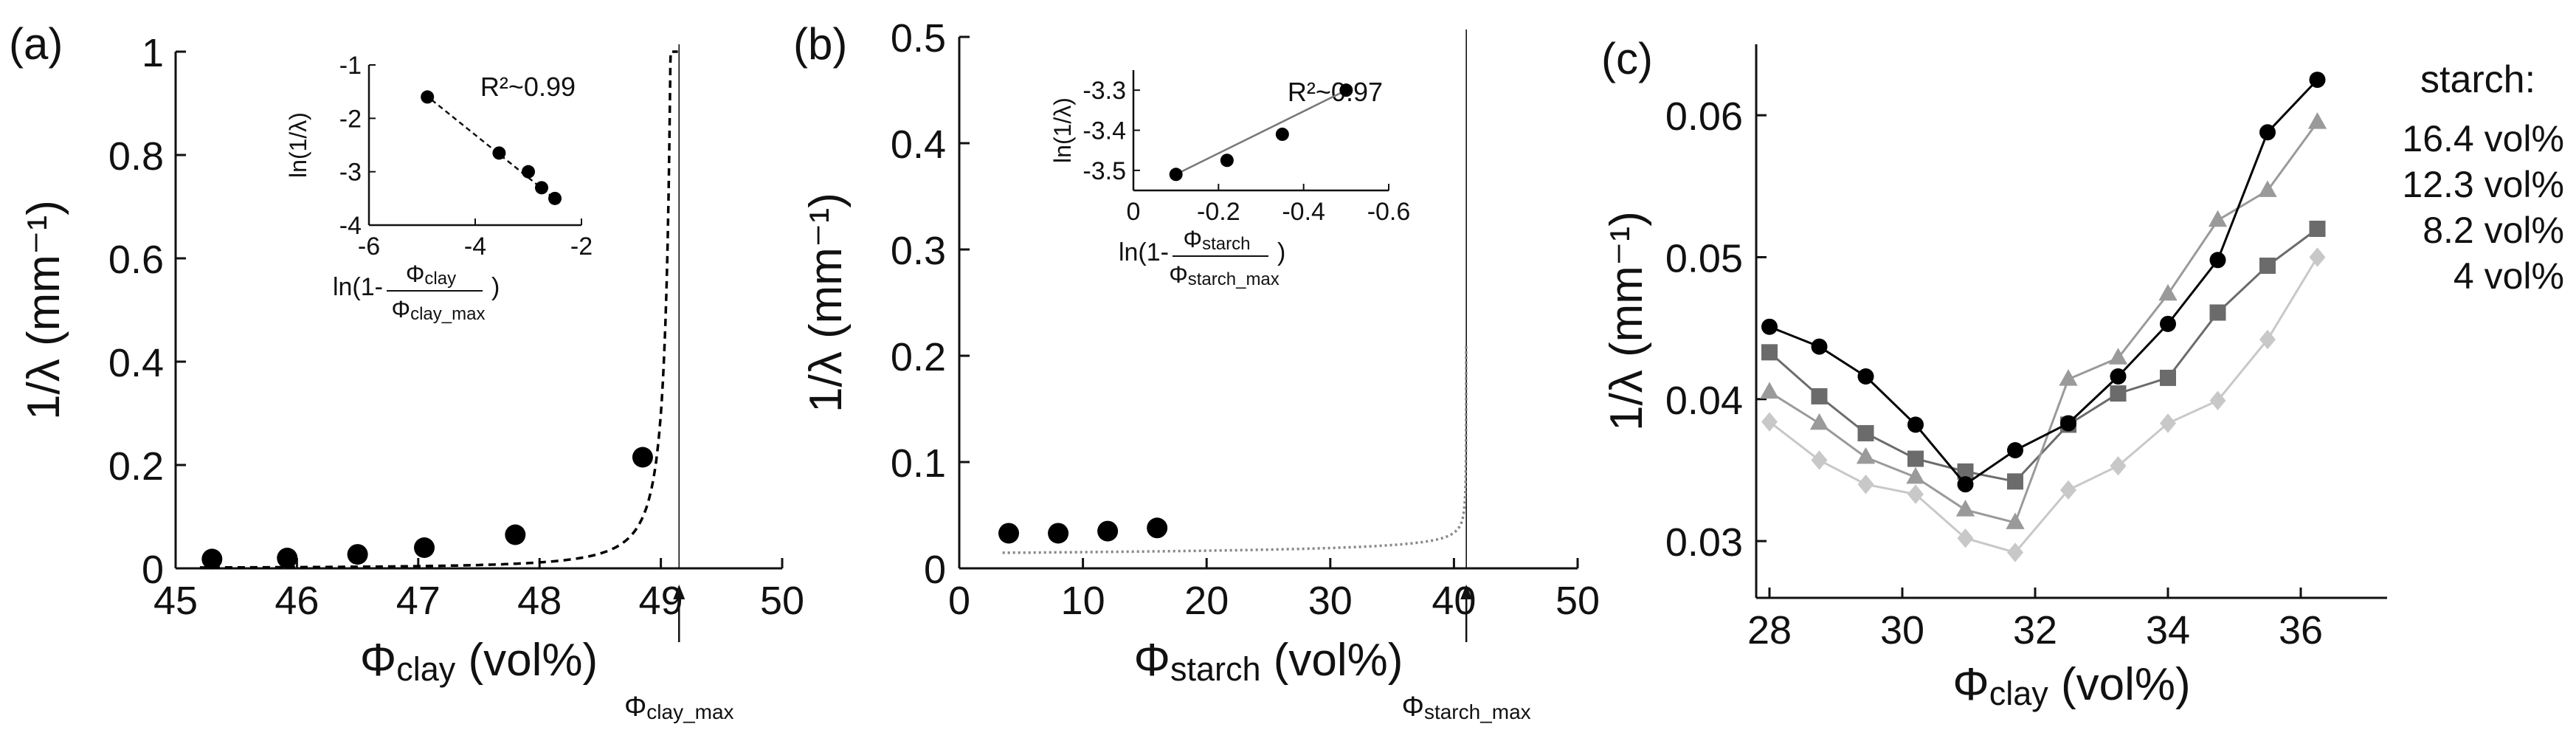  I want to click on x-axis-label-unit: (vol%), so click(2120, 684).